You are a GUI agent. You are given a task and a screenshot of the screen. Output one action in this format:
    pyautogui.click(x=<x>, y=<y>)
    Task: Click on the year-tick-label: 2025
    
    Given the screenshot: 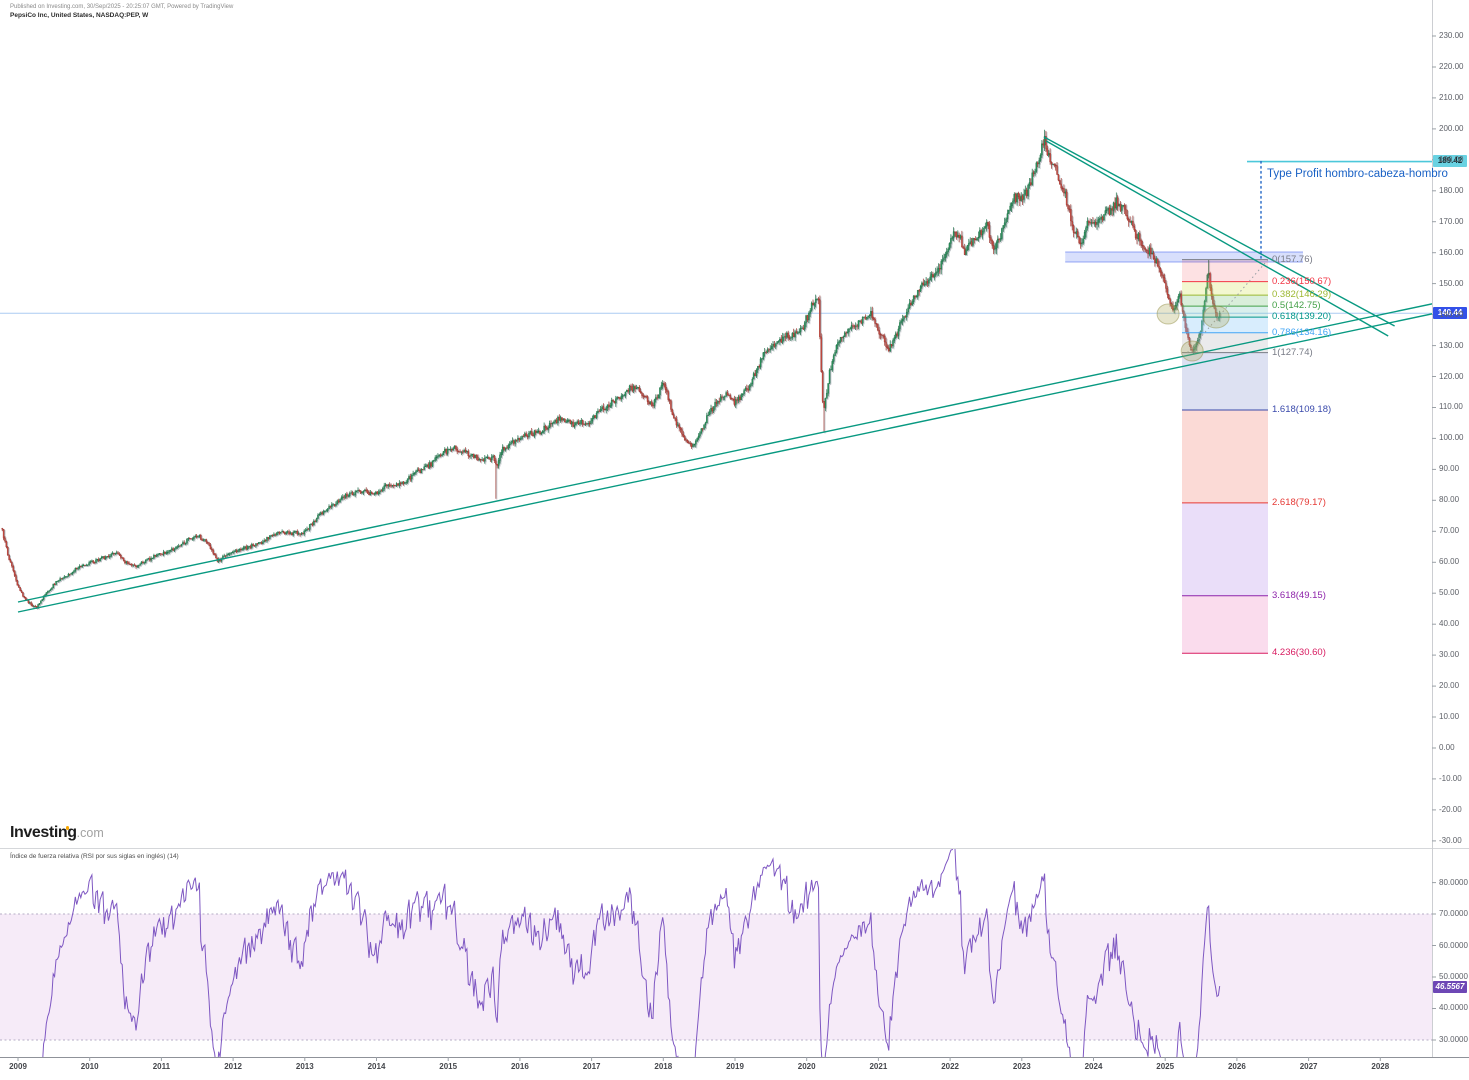 What is the action you would take?
    pyautogui.click(x=1165, y=1066)
    